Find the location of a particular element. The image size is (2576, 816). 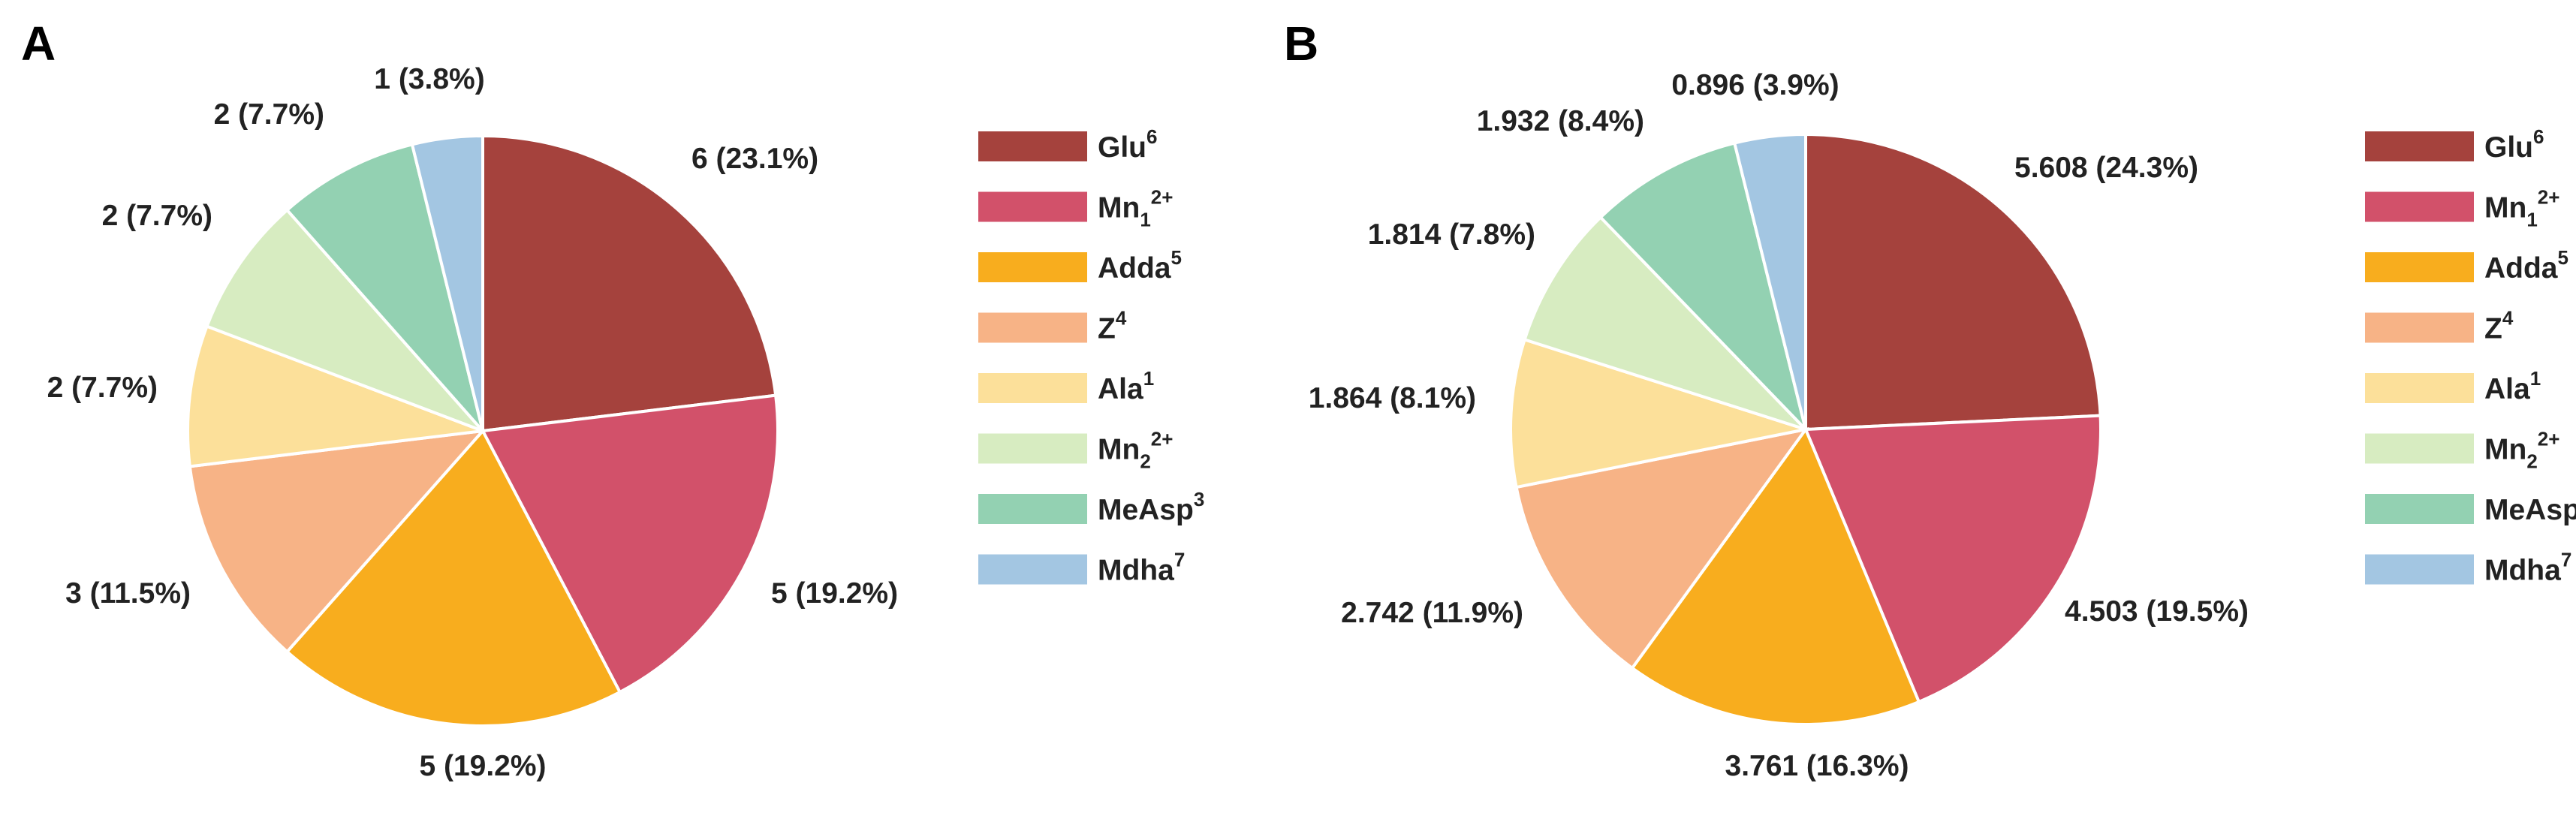

data-label-ala: 1.864 (8.1%) is located at coordinates (1392, 398).